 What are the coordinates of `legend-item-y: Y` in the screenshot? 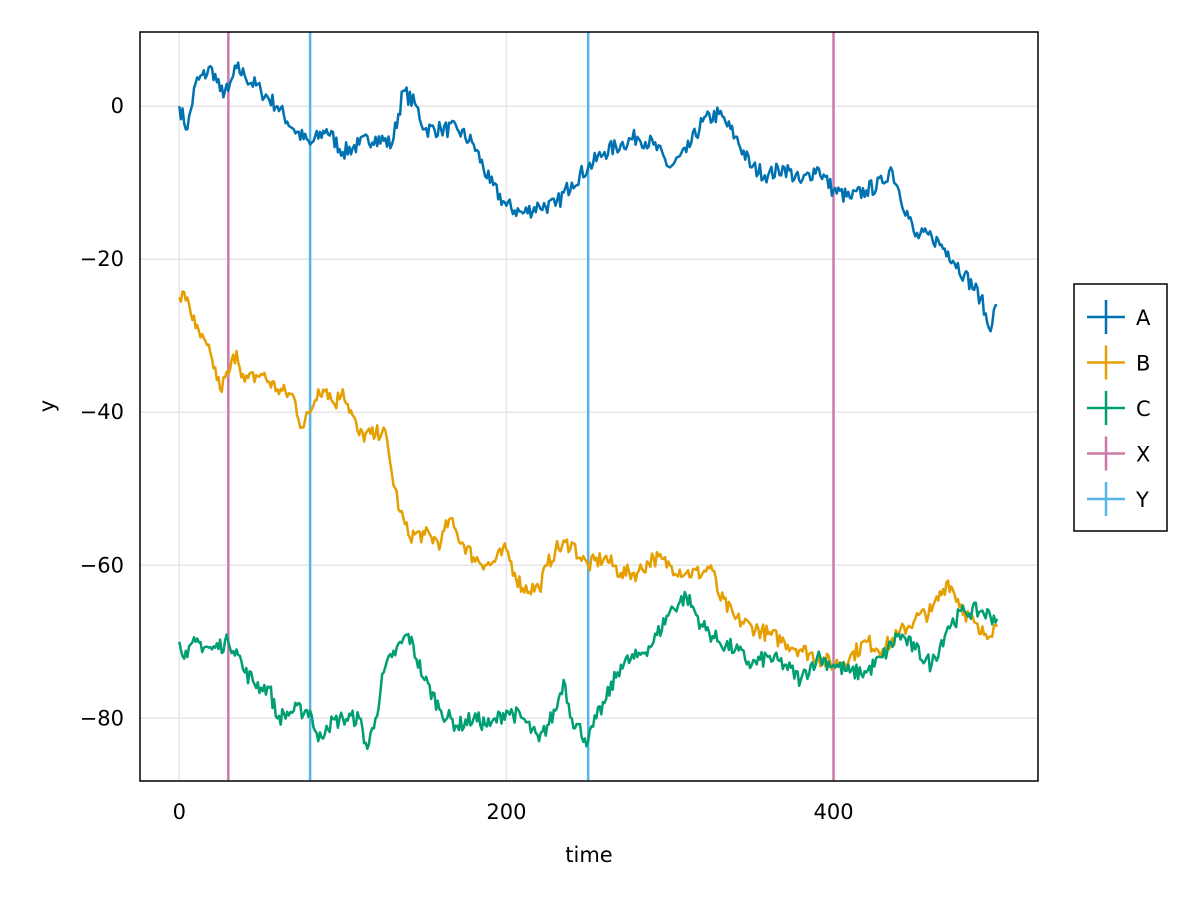 It's located at (1118, 499).